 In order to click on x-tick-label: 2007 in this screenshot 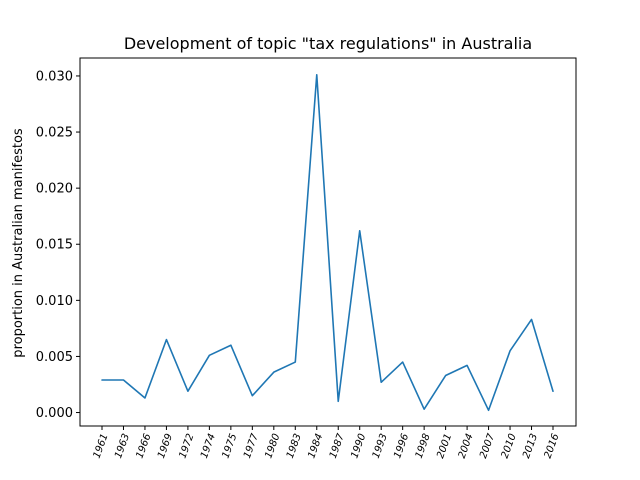, I will do `click(487, 446)`.